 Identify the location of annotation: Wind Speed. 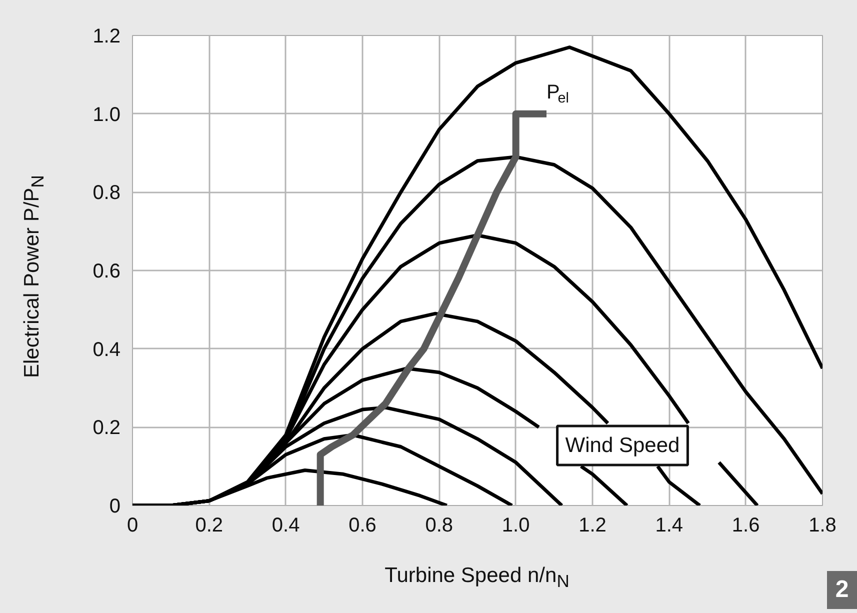
(622, 445).